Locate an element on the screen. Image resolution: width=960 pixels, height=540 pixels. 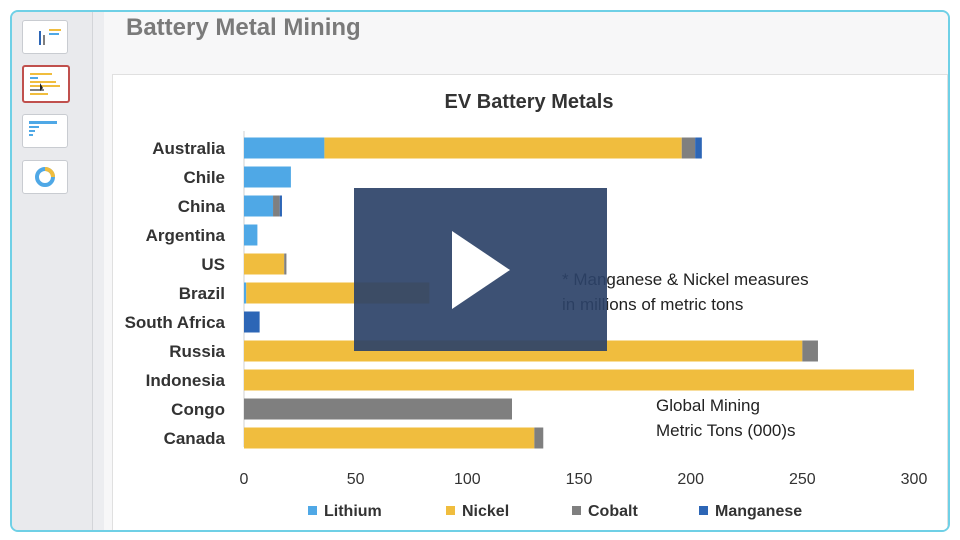
thumbnail-2-preview is located at coordinates (45, 84).